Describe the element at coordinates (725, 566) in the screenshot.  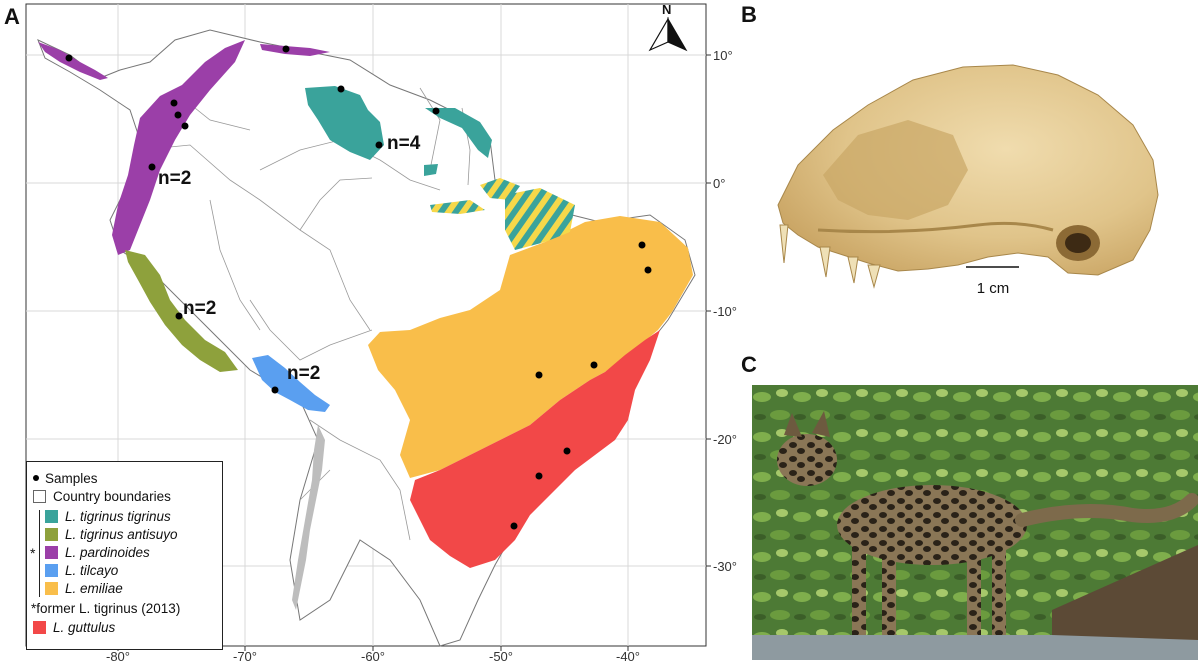
I see `lat-tick-label: -30°` at that location.